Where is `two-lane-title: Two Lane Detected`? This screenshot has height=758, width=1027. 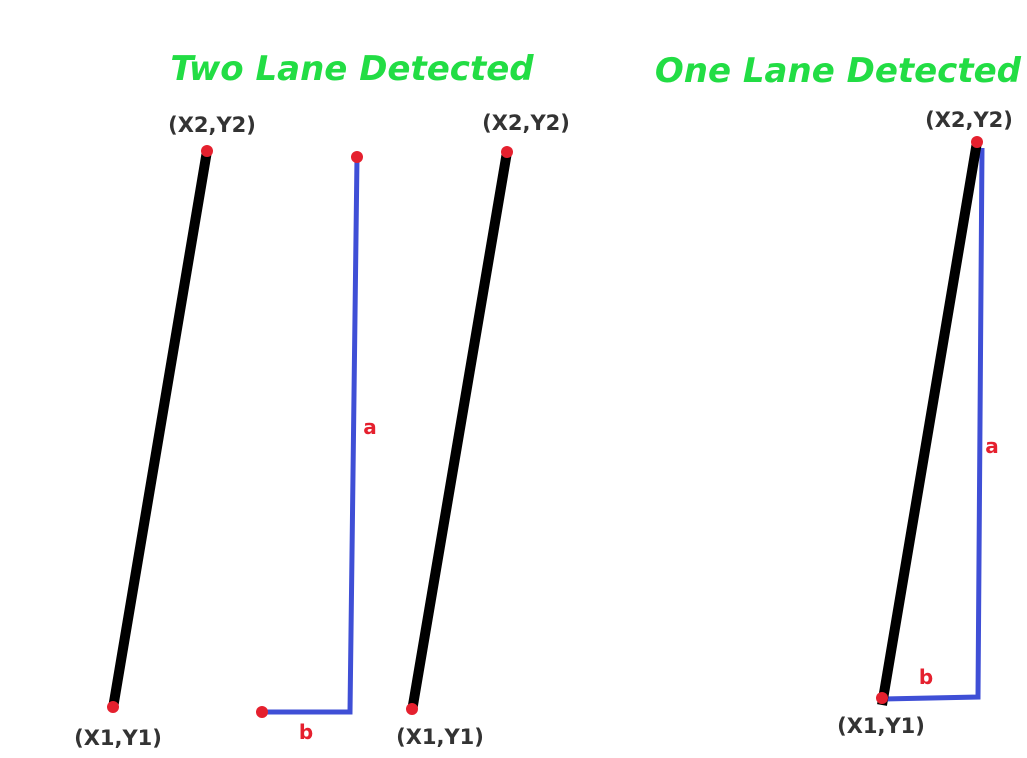
two-lane-title: Two Lane Detected is located at coordinates (352, 69).